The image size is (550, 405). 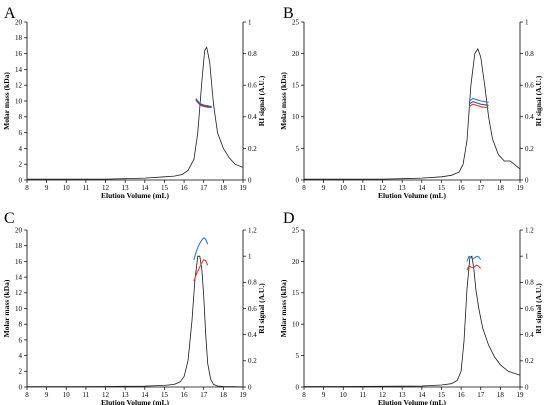 What do you see at coordinates (478, 103) in the screenshot?
I see `series-line-dark` at bounding box center [478, 103].